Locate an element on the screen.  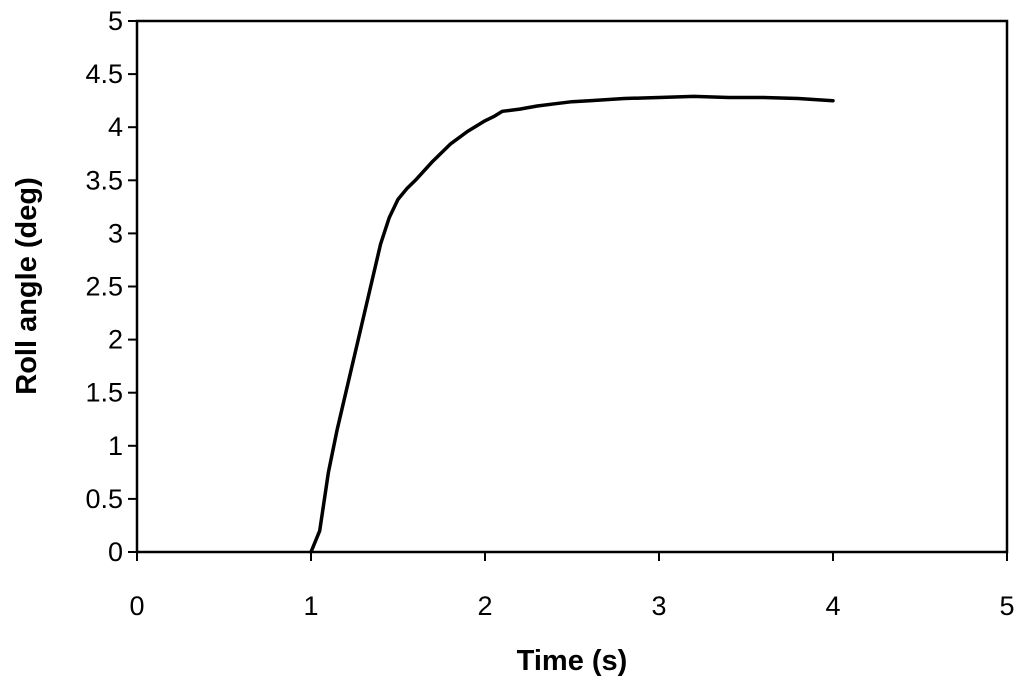
y-tick-label: 5 is located at coordinates (115, 21).